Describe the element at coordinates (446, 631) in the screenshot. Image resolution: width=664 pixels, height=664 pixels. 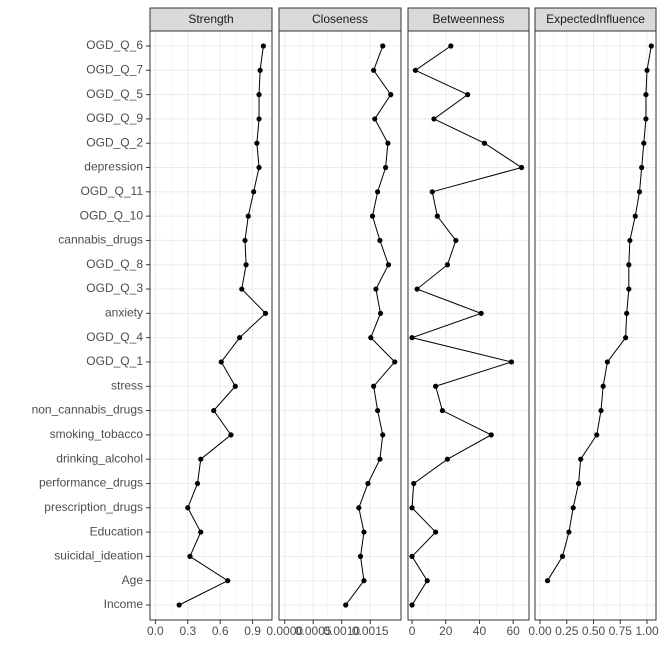
I see `x-tick-label: 20` at that location.